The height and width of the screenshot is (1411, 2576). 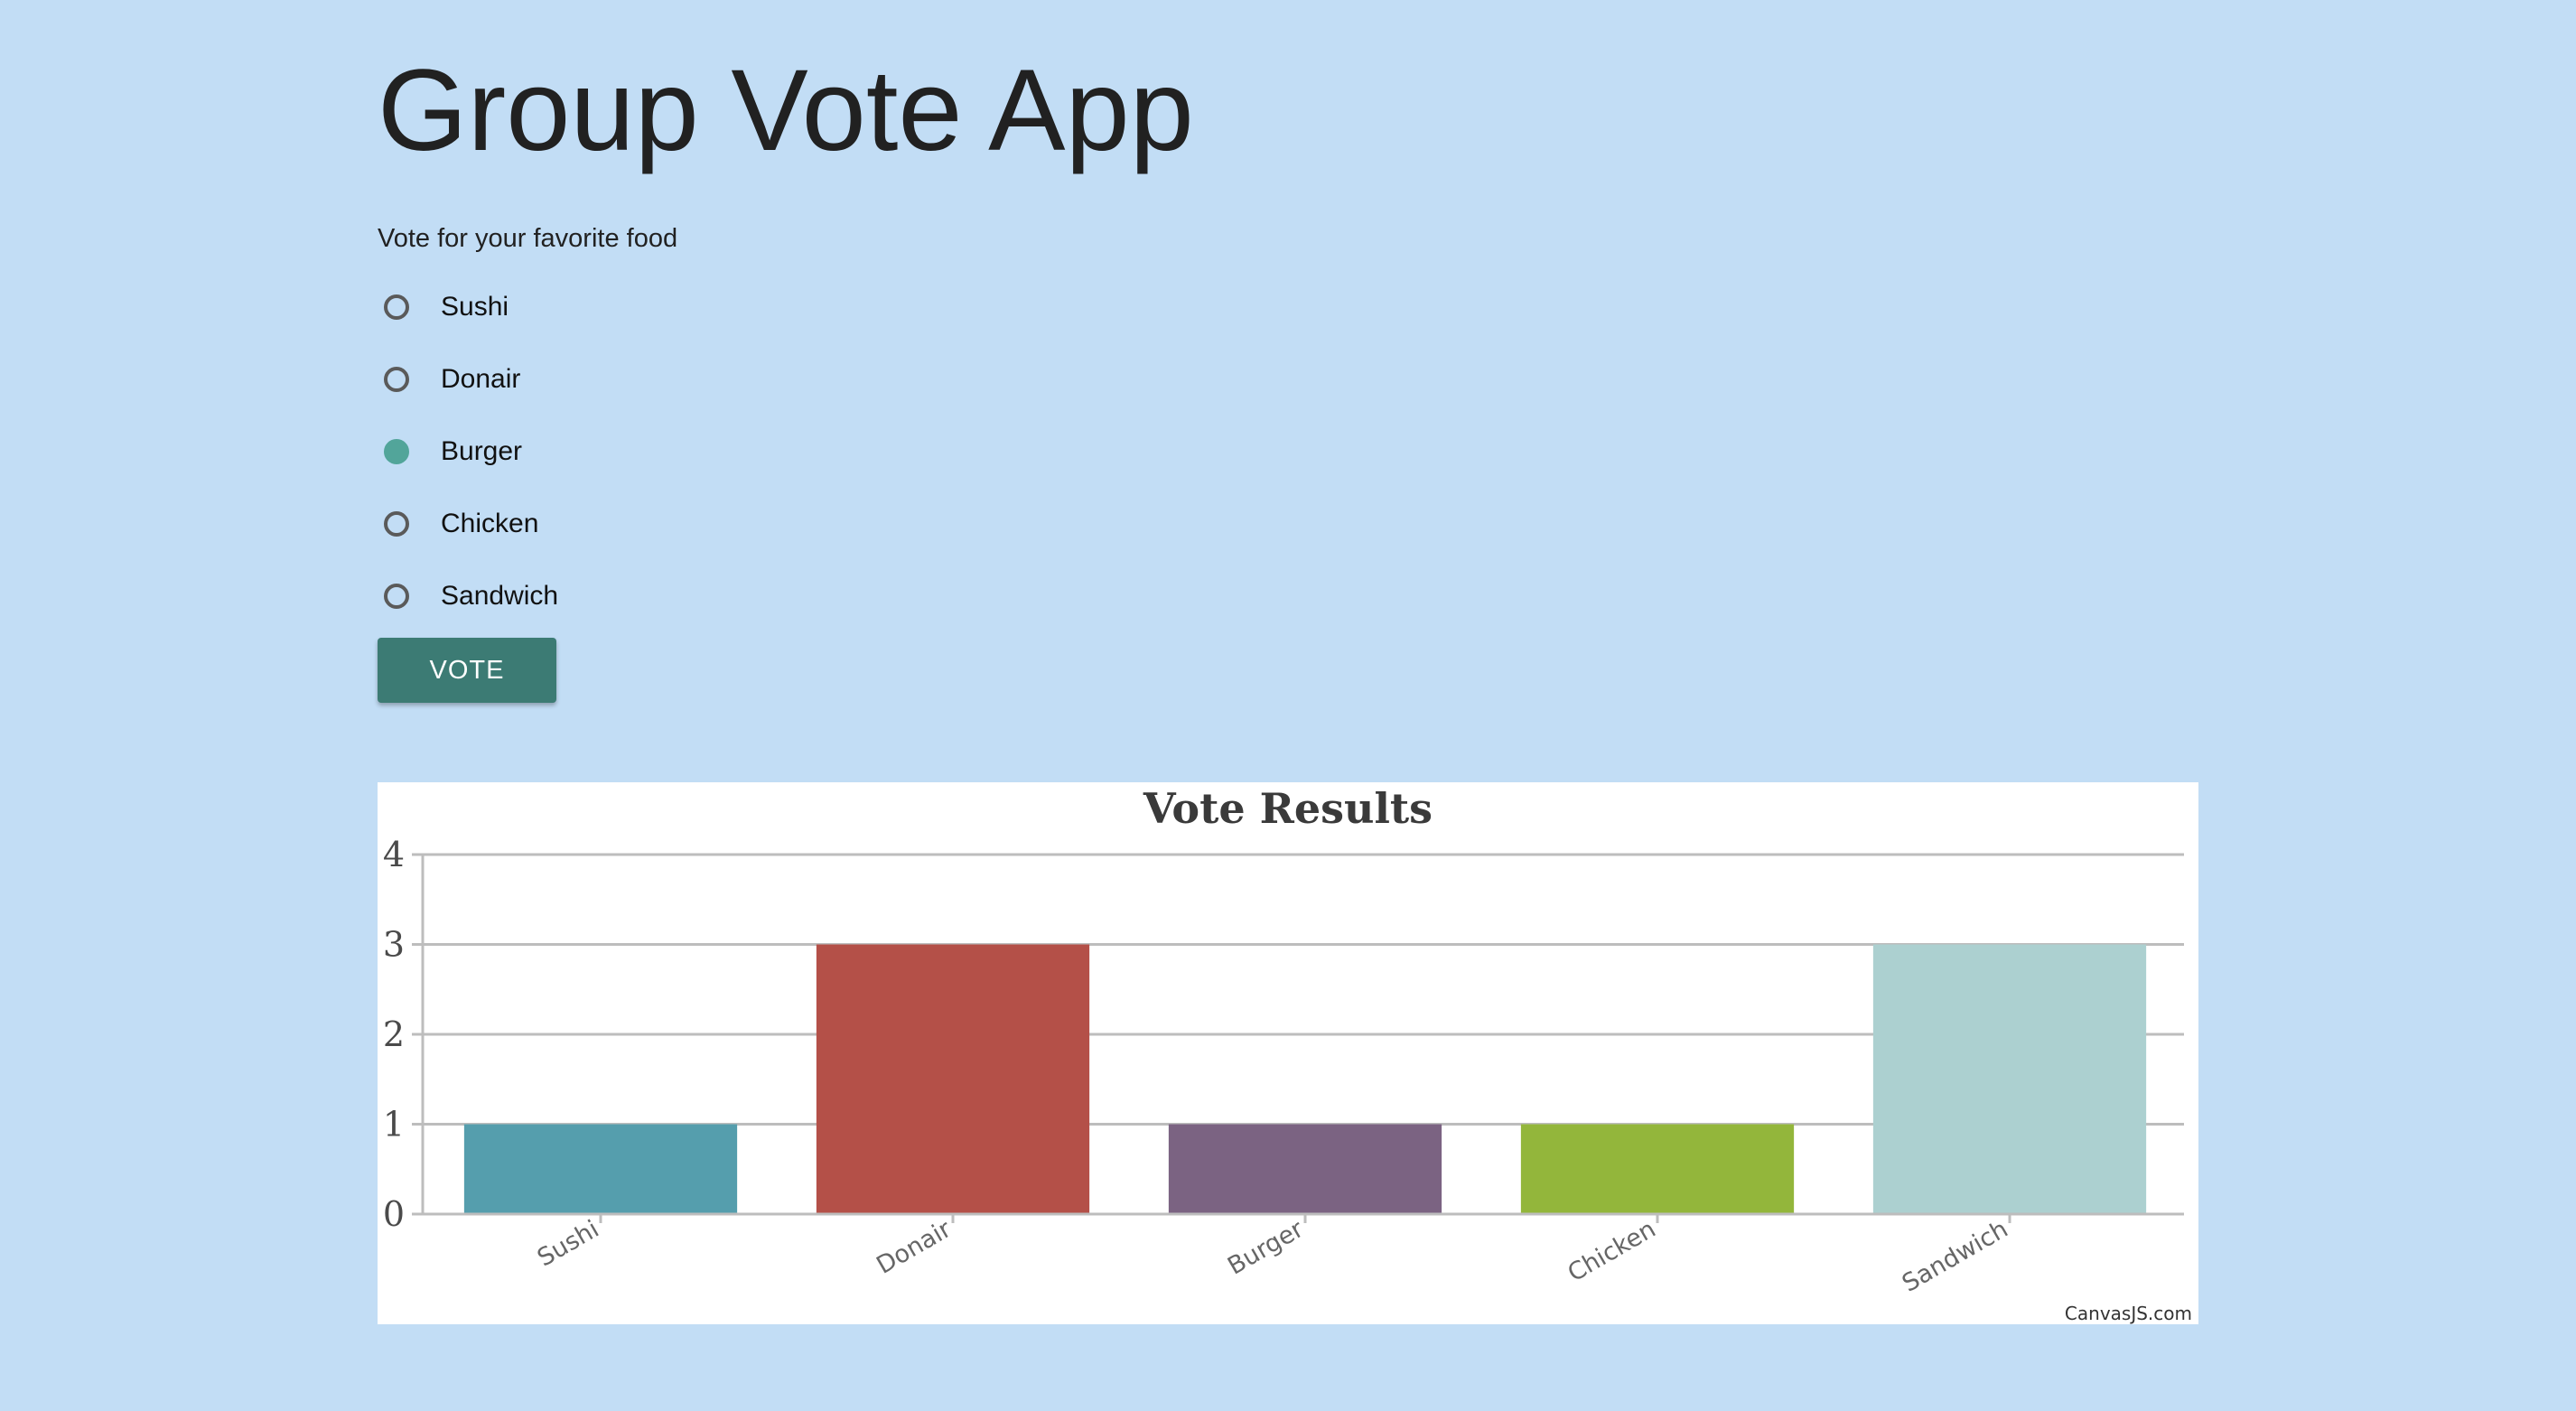 What do you see at coordinates (1657, 1169) in the screenshot?
I see `bar-chicken` at bounding box center [1657, 1169].